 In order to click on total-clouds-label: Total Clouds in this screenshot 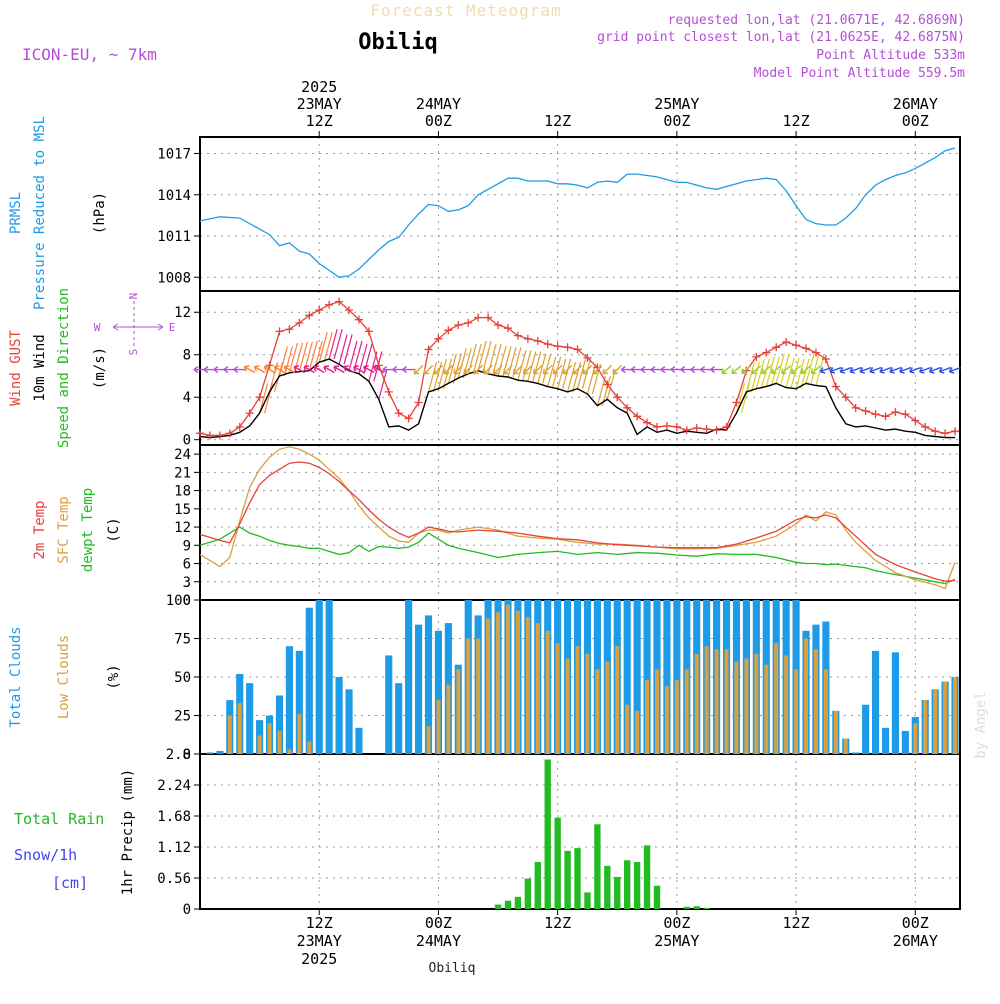, I will do `click(16, 676)`.